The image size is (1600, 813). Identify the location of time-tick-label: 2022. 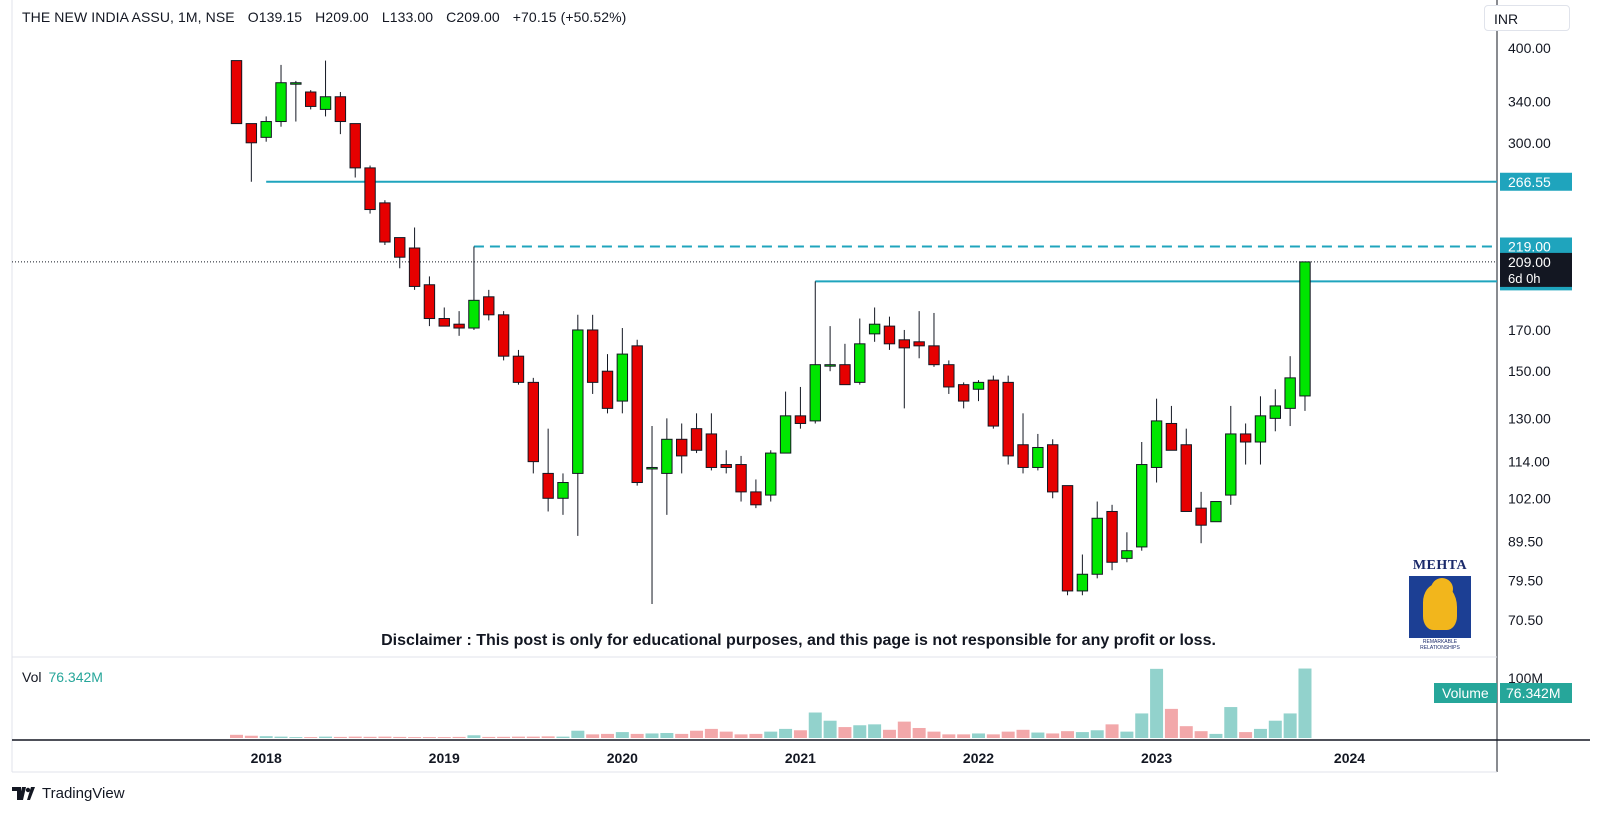
(978, 758).